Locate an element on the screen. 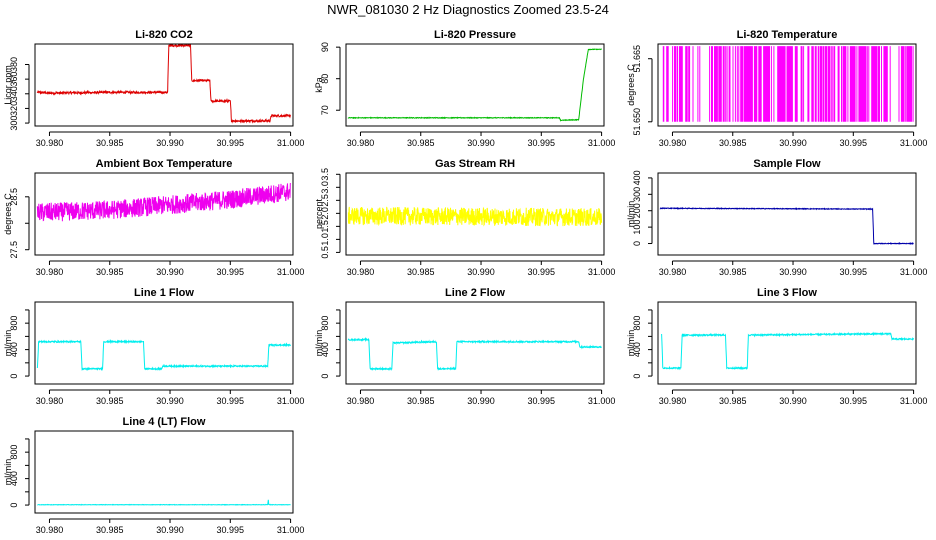  y-tick-label: 51.665 is located at coordinates (637, 59).